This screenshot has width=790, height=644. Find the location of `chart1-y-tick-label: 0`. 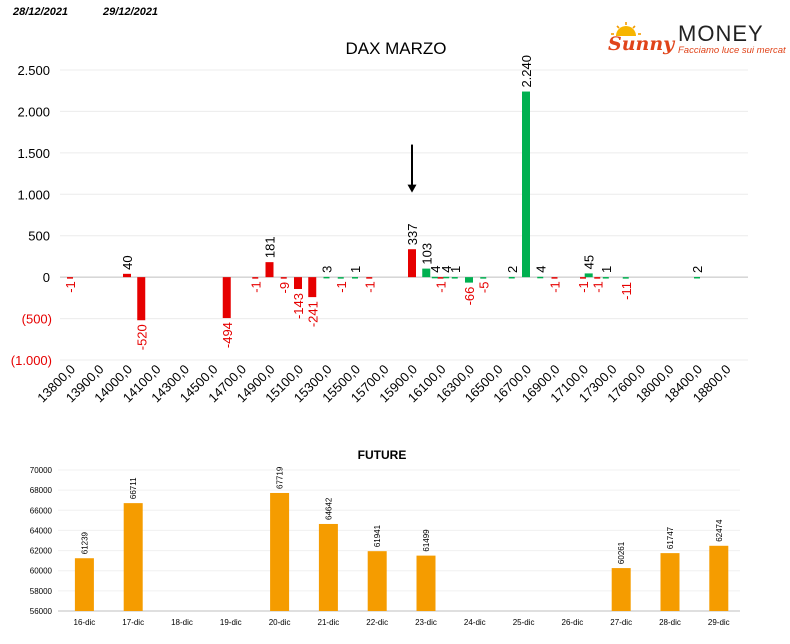

chart1-y-tick-label: 0 is located at coordinates (46, 277).